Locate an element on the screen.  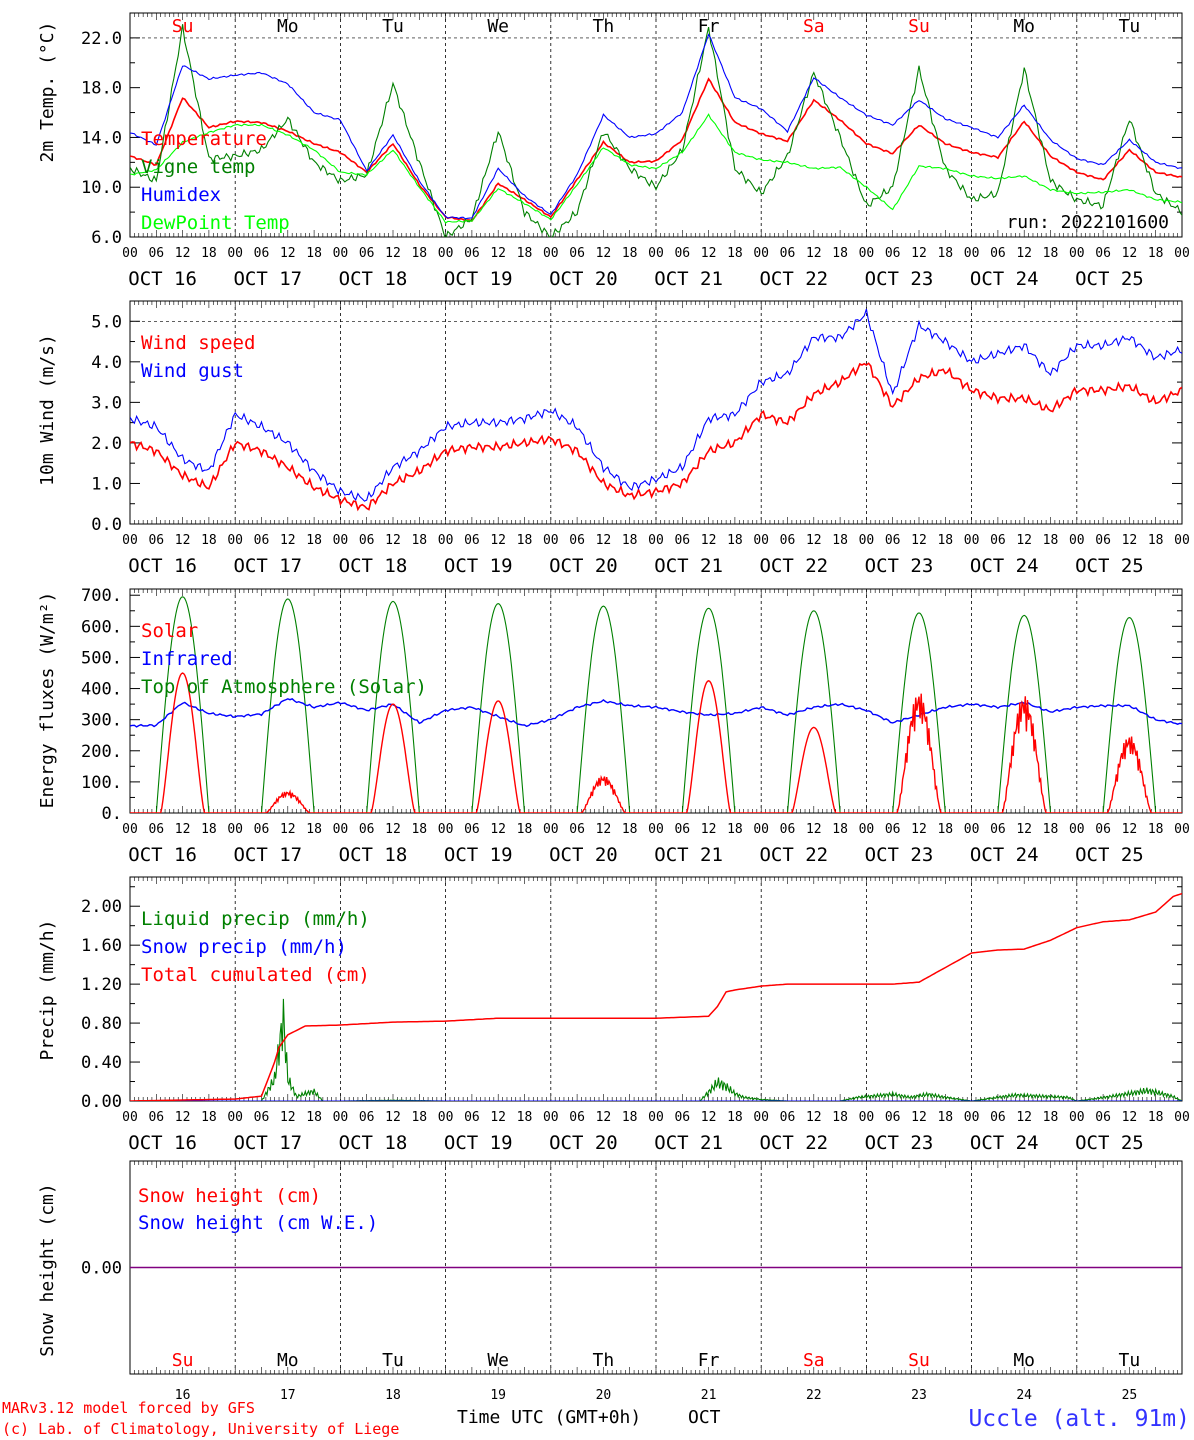
date-label: OCT 25 is located at coordinates (1109, 566).